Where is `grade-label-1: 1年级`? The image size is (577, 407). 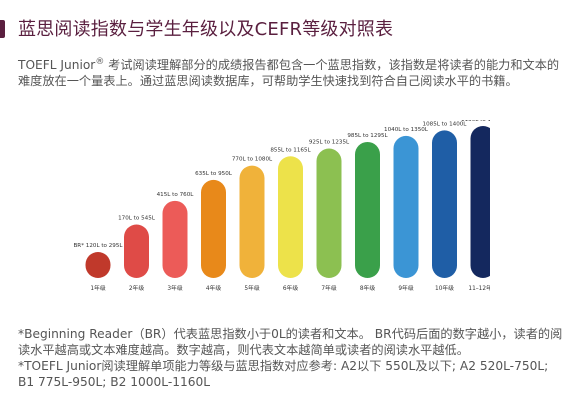
grade-label-1: 1年级 is located at coordinates (97, 288).